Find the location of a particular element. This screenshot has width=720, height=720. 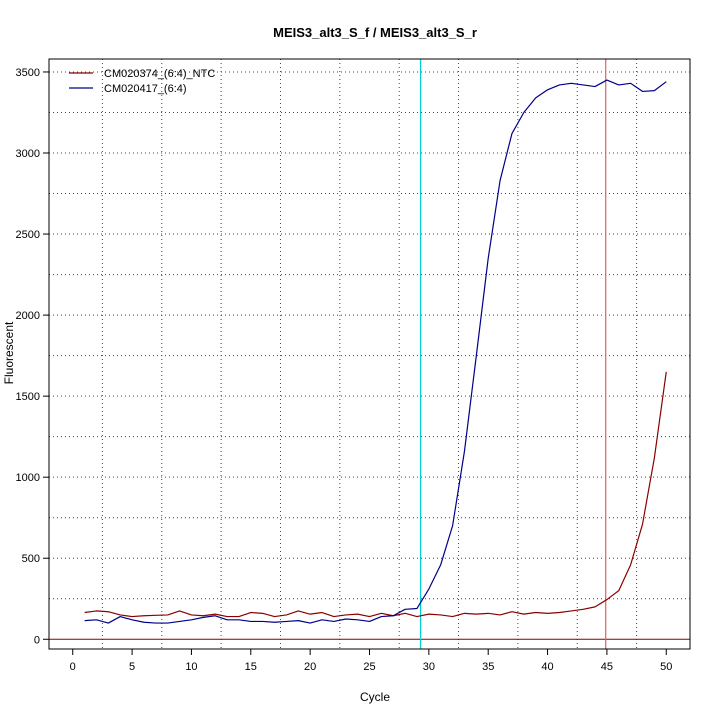

chart-title: MEIS3_alt3_S_f / MEIS3_alt3_S_r is located at coordinates (375, 32).